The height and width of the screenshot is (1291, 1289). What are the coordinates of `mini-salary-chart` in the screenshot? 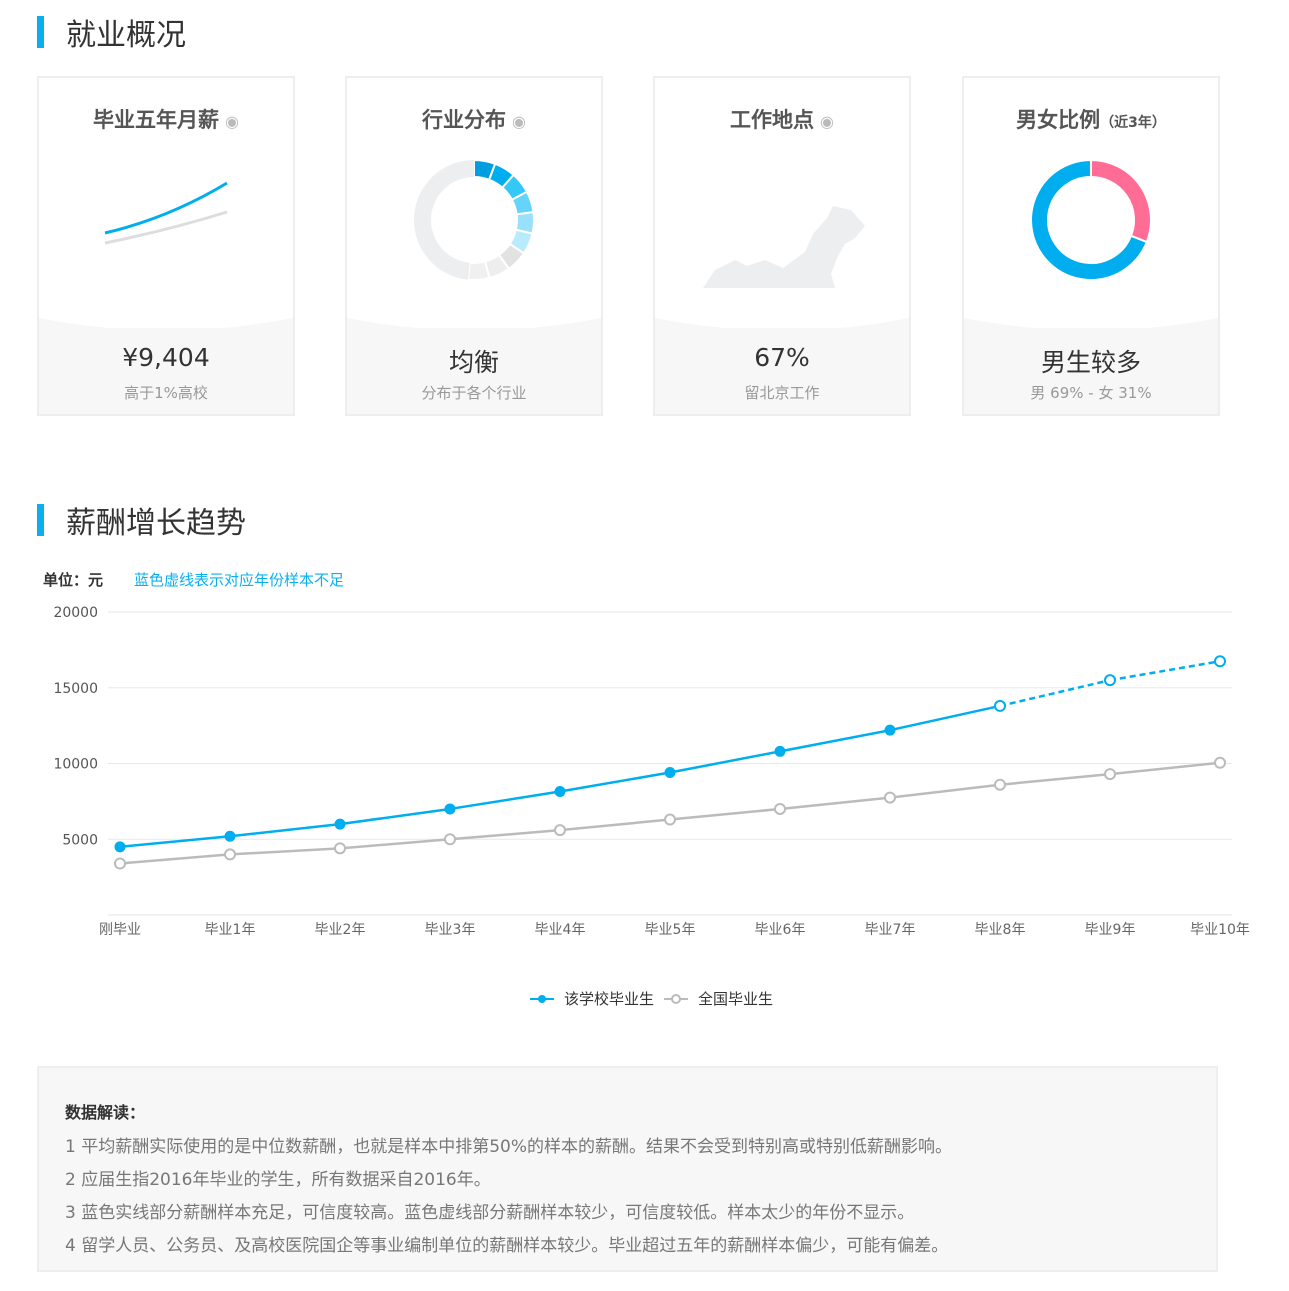 It's located at (166, 213).